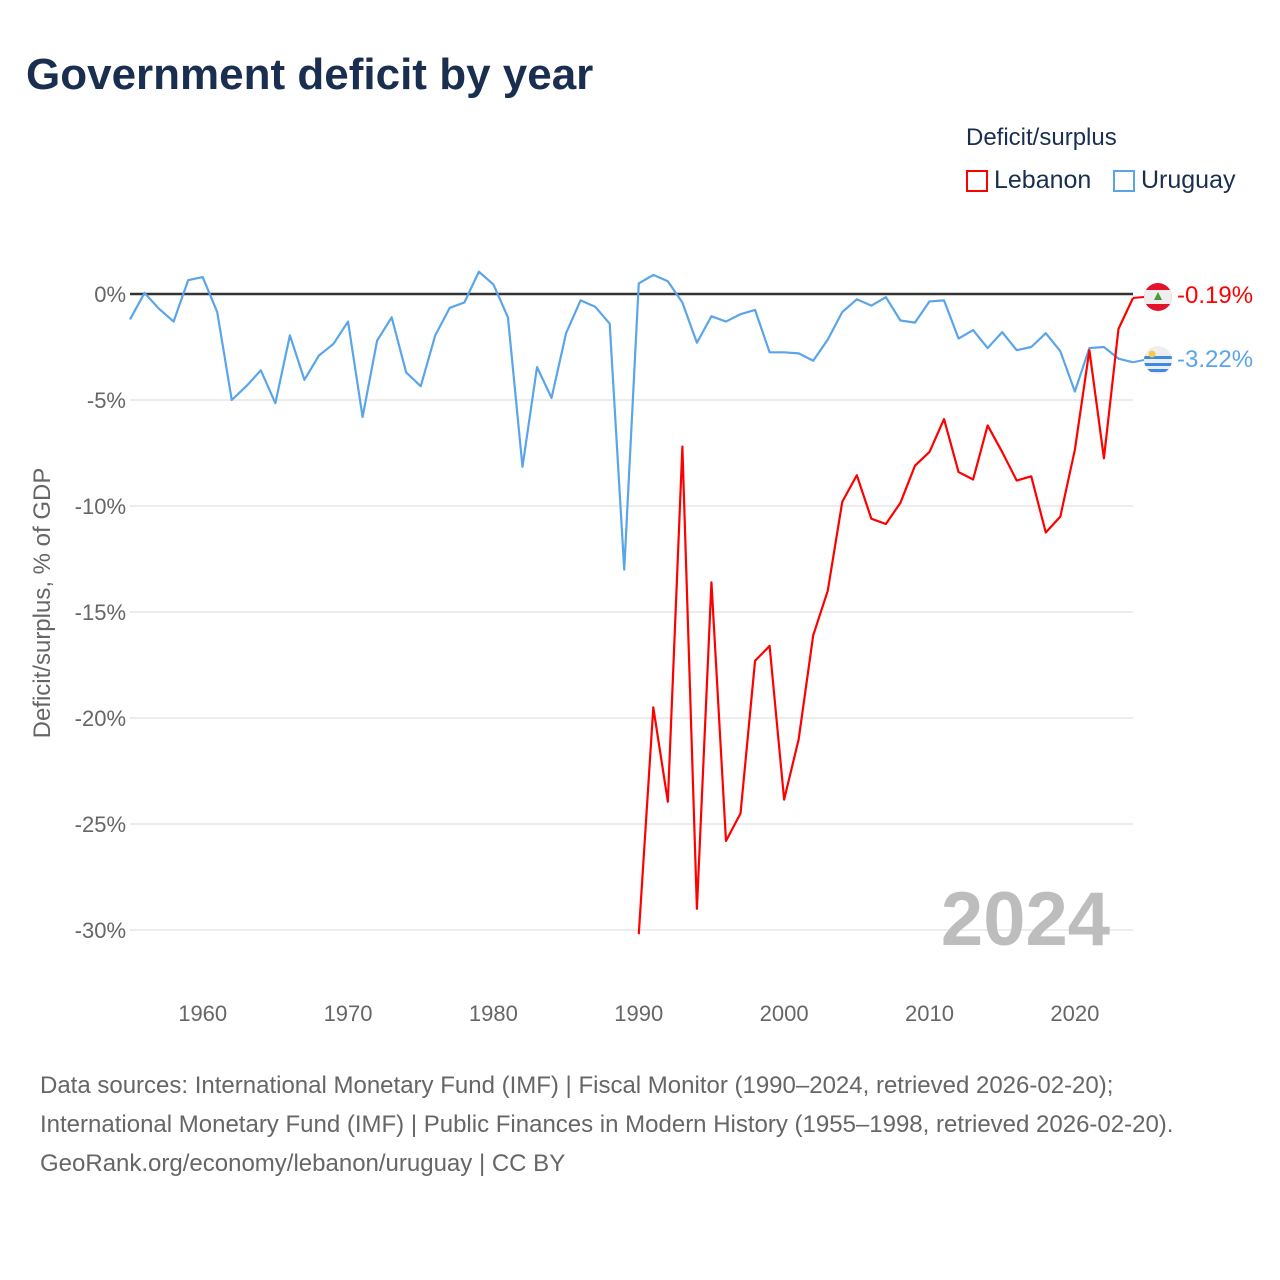 This screenshot has width=1280, height=1280. Describe the element at coordinates (1158, 297) in the screenshot. I see `lebanon-flag-icon` at that location.